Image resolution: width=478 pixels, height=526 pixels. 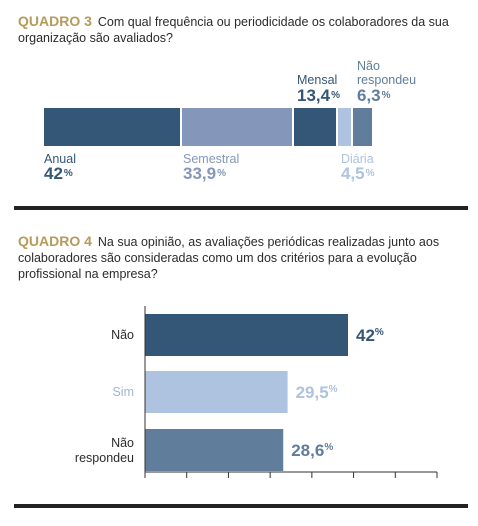 What do you see at coordinates (216, 392) in the screenshot?
I see `bar-sim` at bounding box center [216, 392].